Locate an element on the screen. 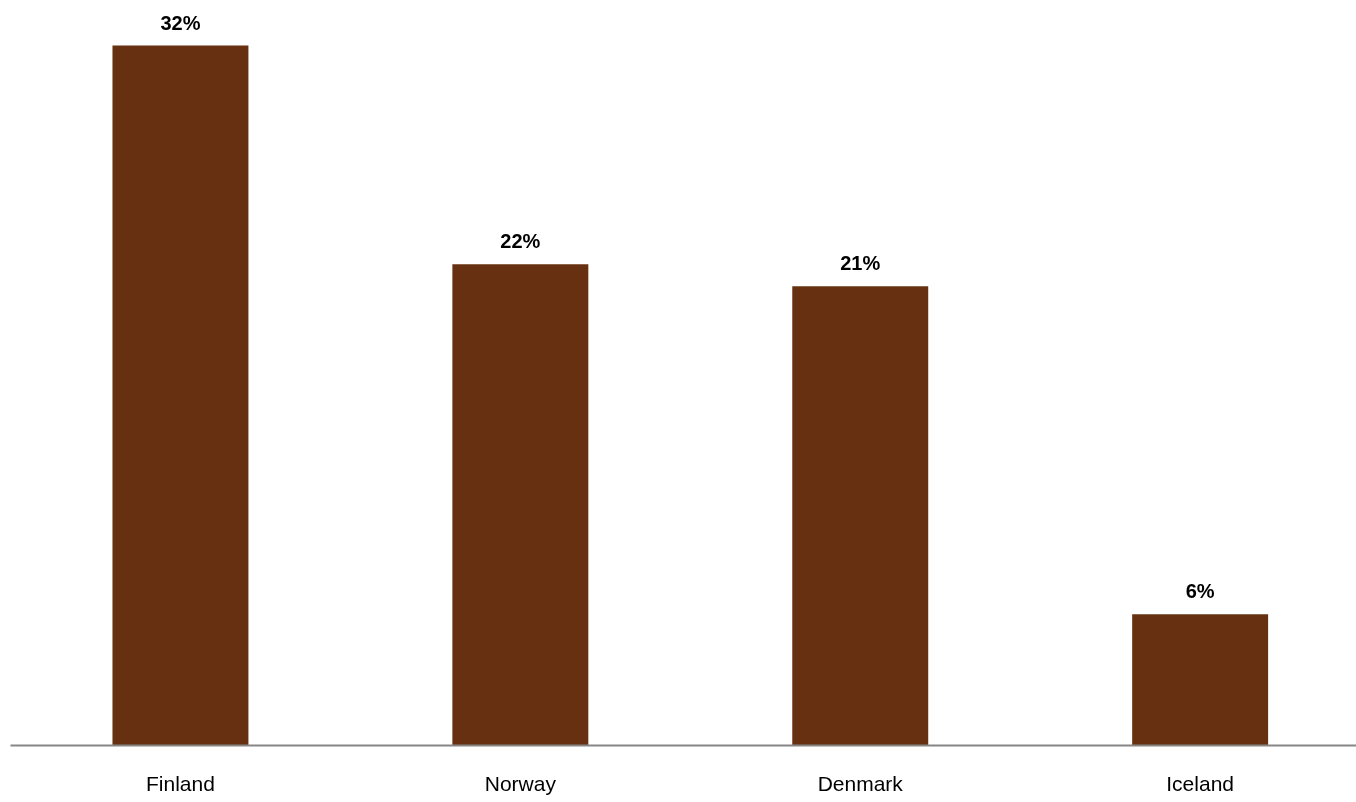 The width and height of the screenshot is (1356, 802). x-tick-label: Finland is located at coordinates (180, 783).